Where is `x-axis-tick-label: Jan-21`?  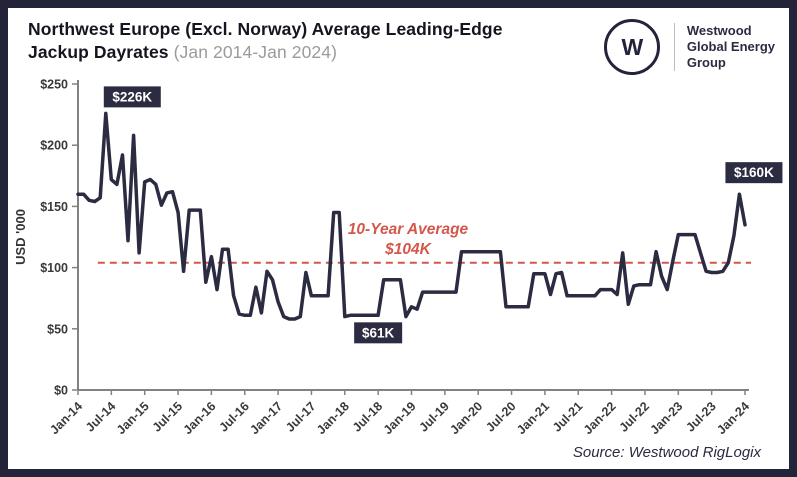
x-axis-tick-label: Jan-21 is located at coordinates (533, 418).